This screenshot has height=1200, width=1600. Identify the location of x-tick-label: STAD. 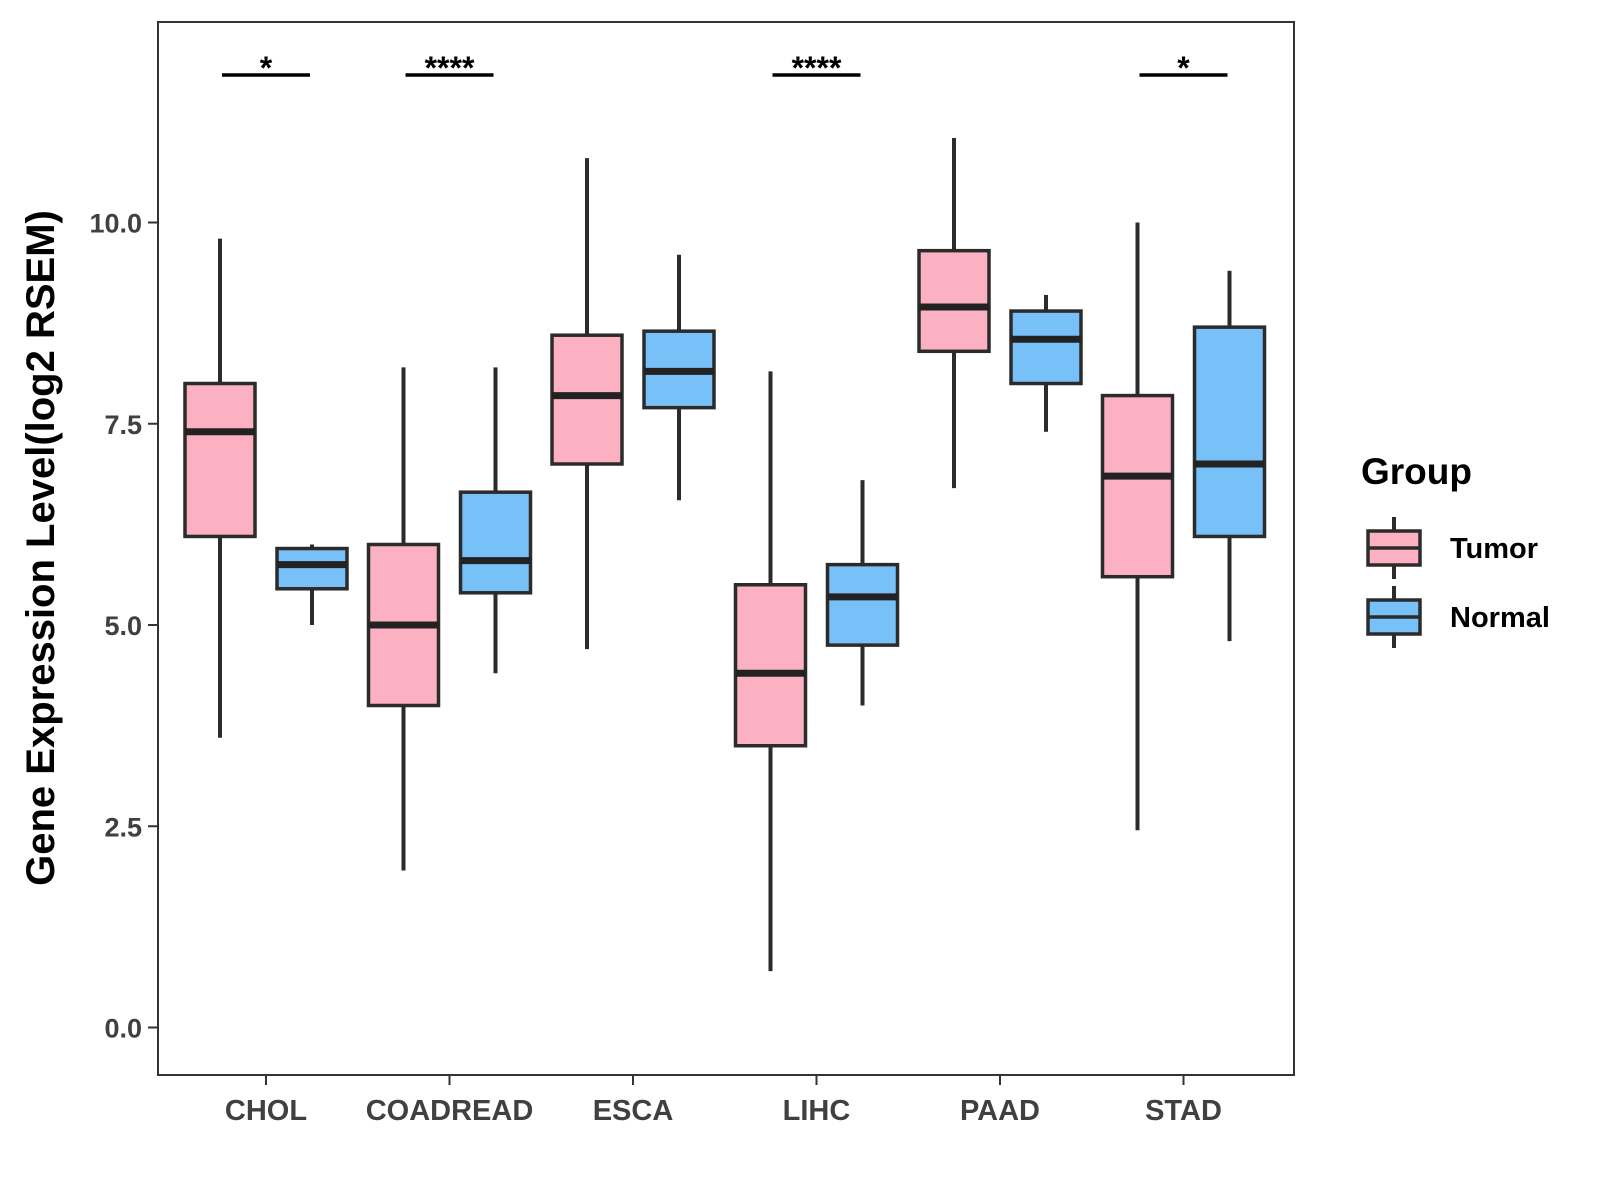
(1183, 1111).